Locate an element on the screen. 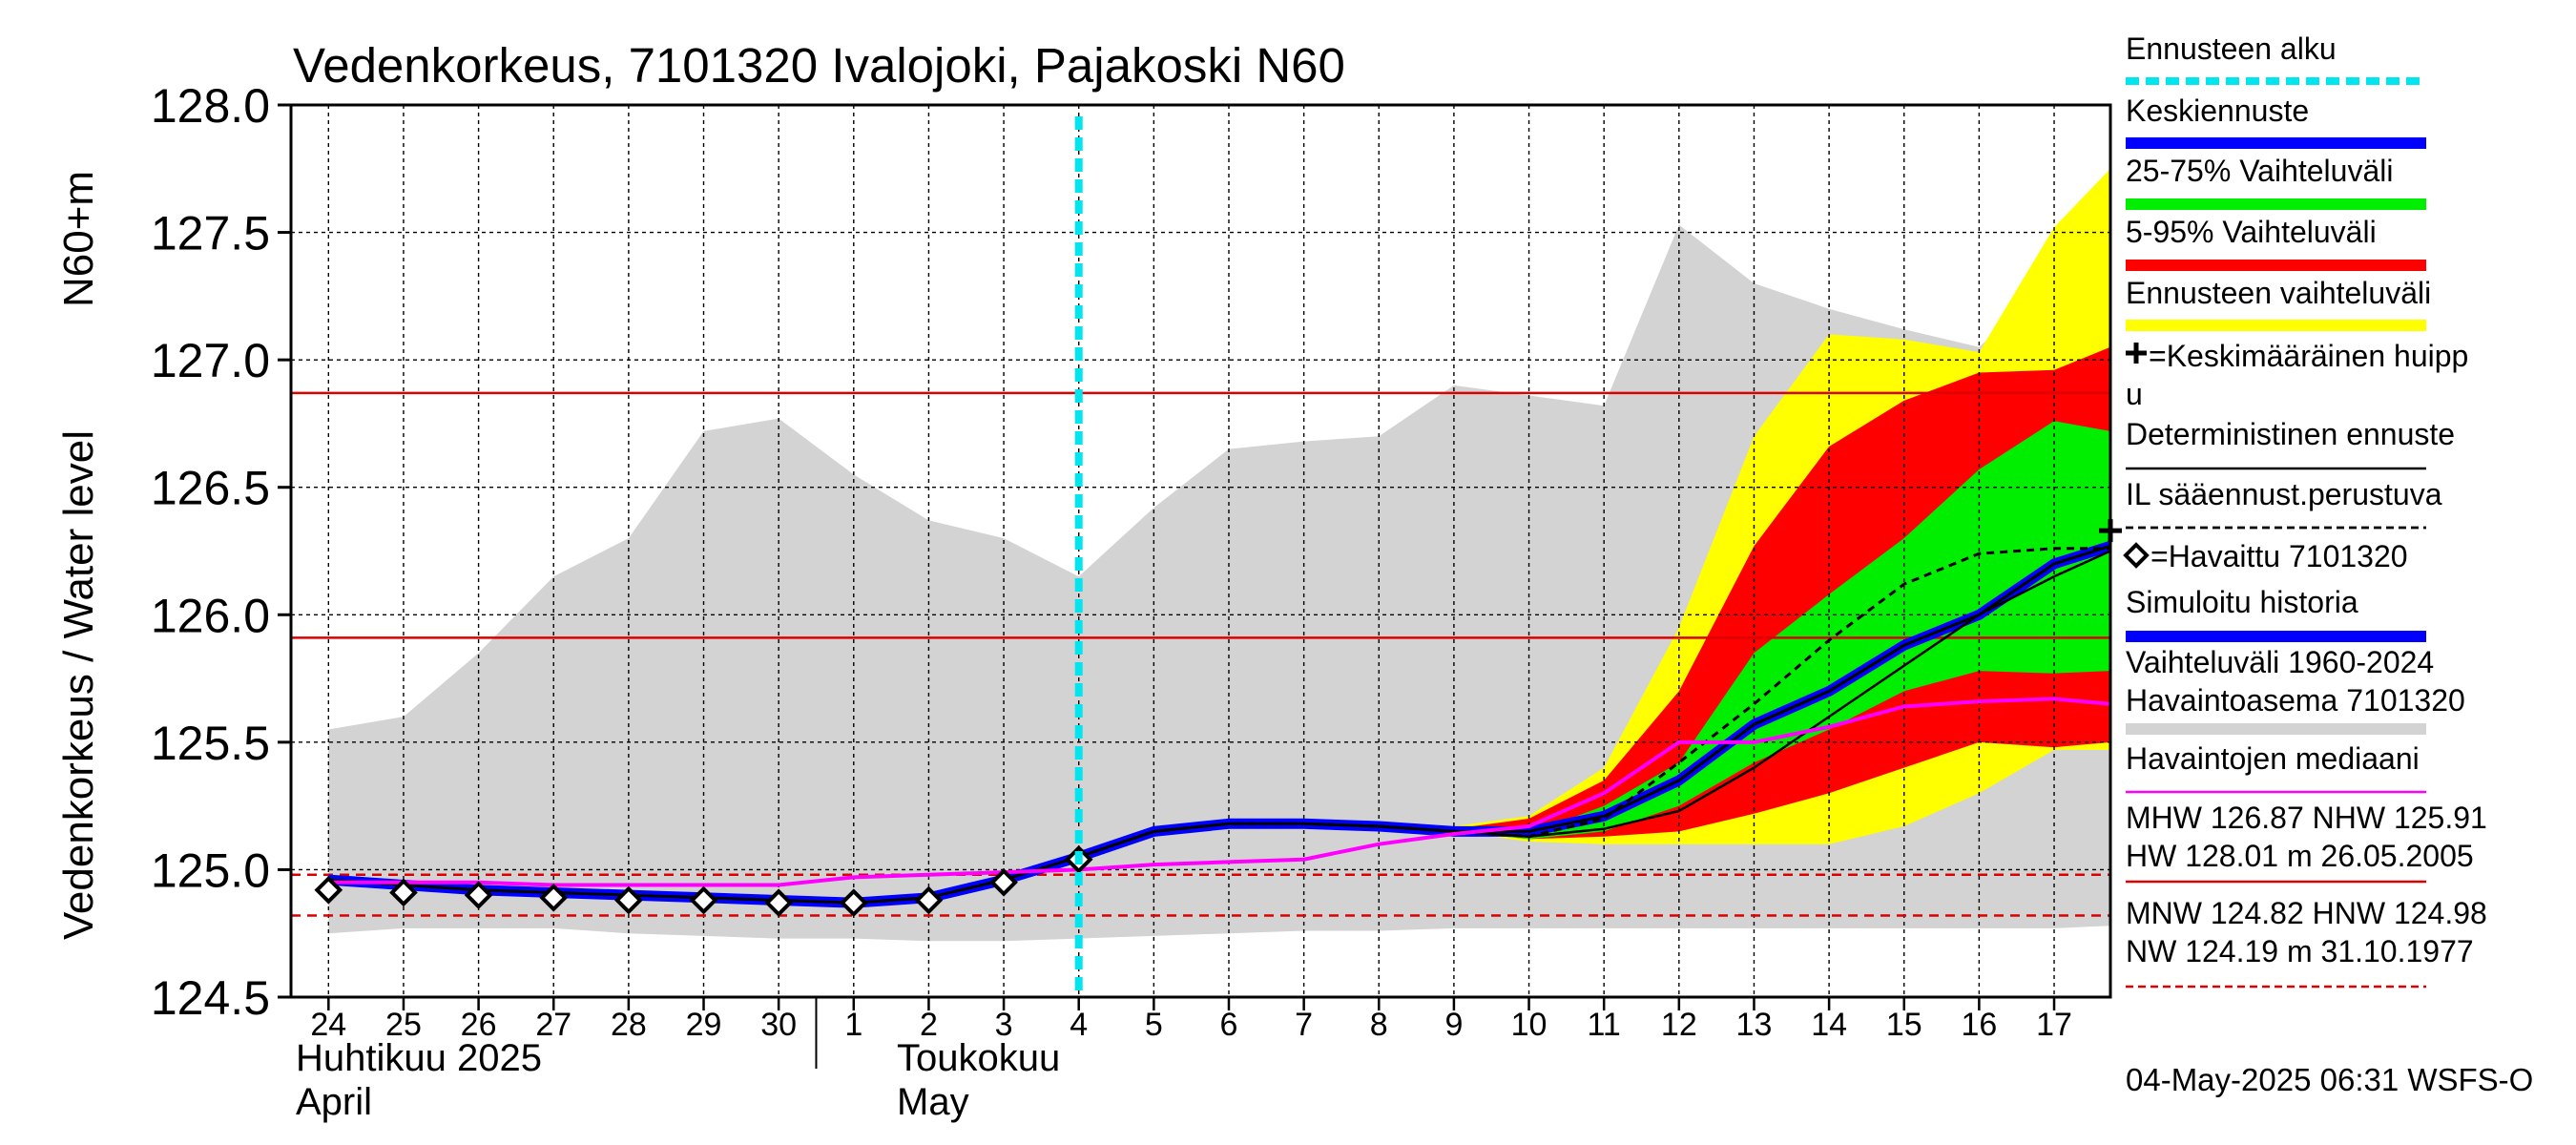 The height and width of the screenshot is (1145, 2576). y-tick-label: 126.0 is located at coordinates (210, 615).